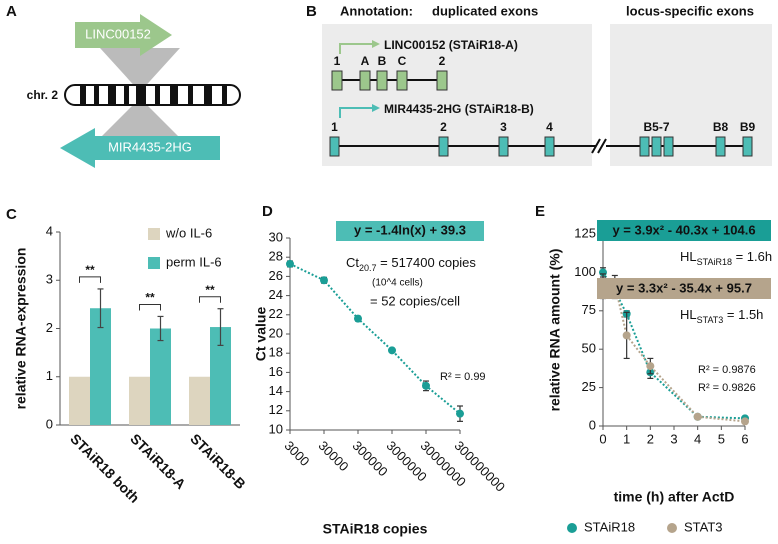 Image resolution: width=778 pixels, height=544 pixels. Describe the element at coordinates (589, 386) in the screenshot. I see `y-tick-label: 25` at that location.